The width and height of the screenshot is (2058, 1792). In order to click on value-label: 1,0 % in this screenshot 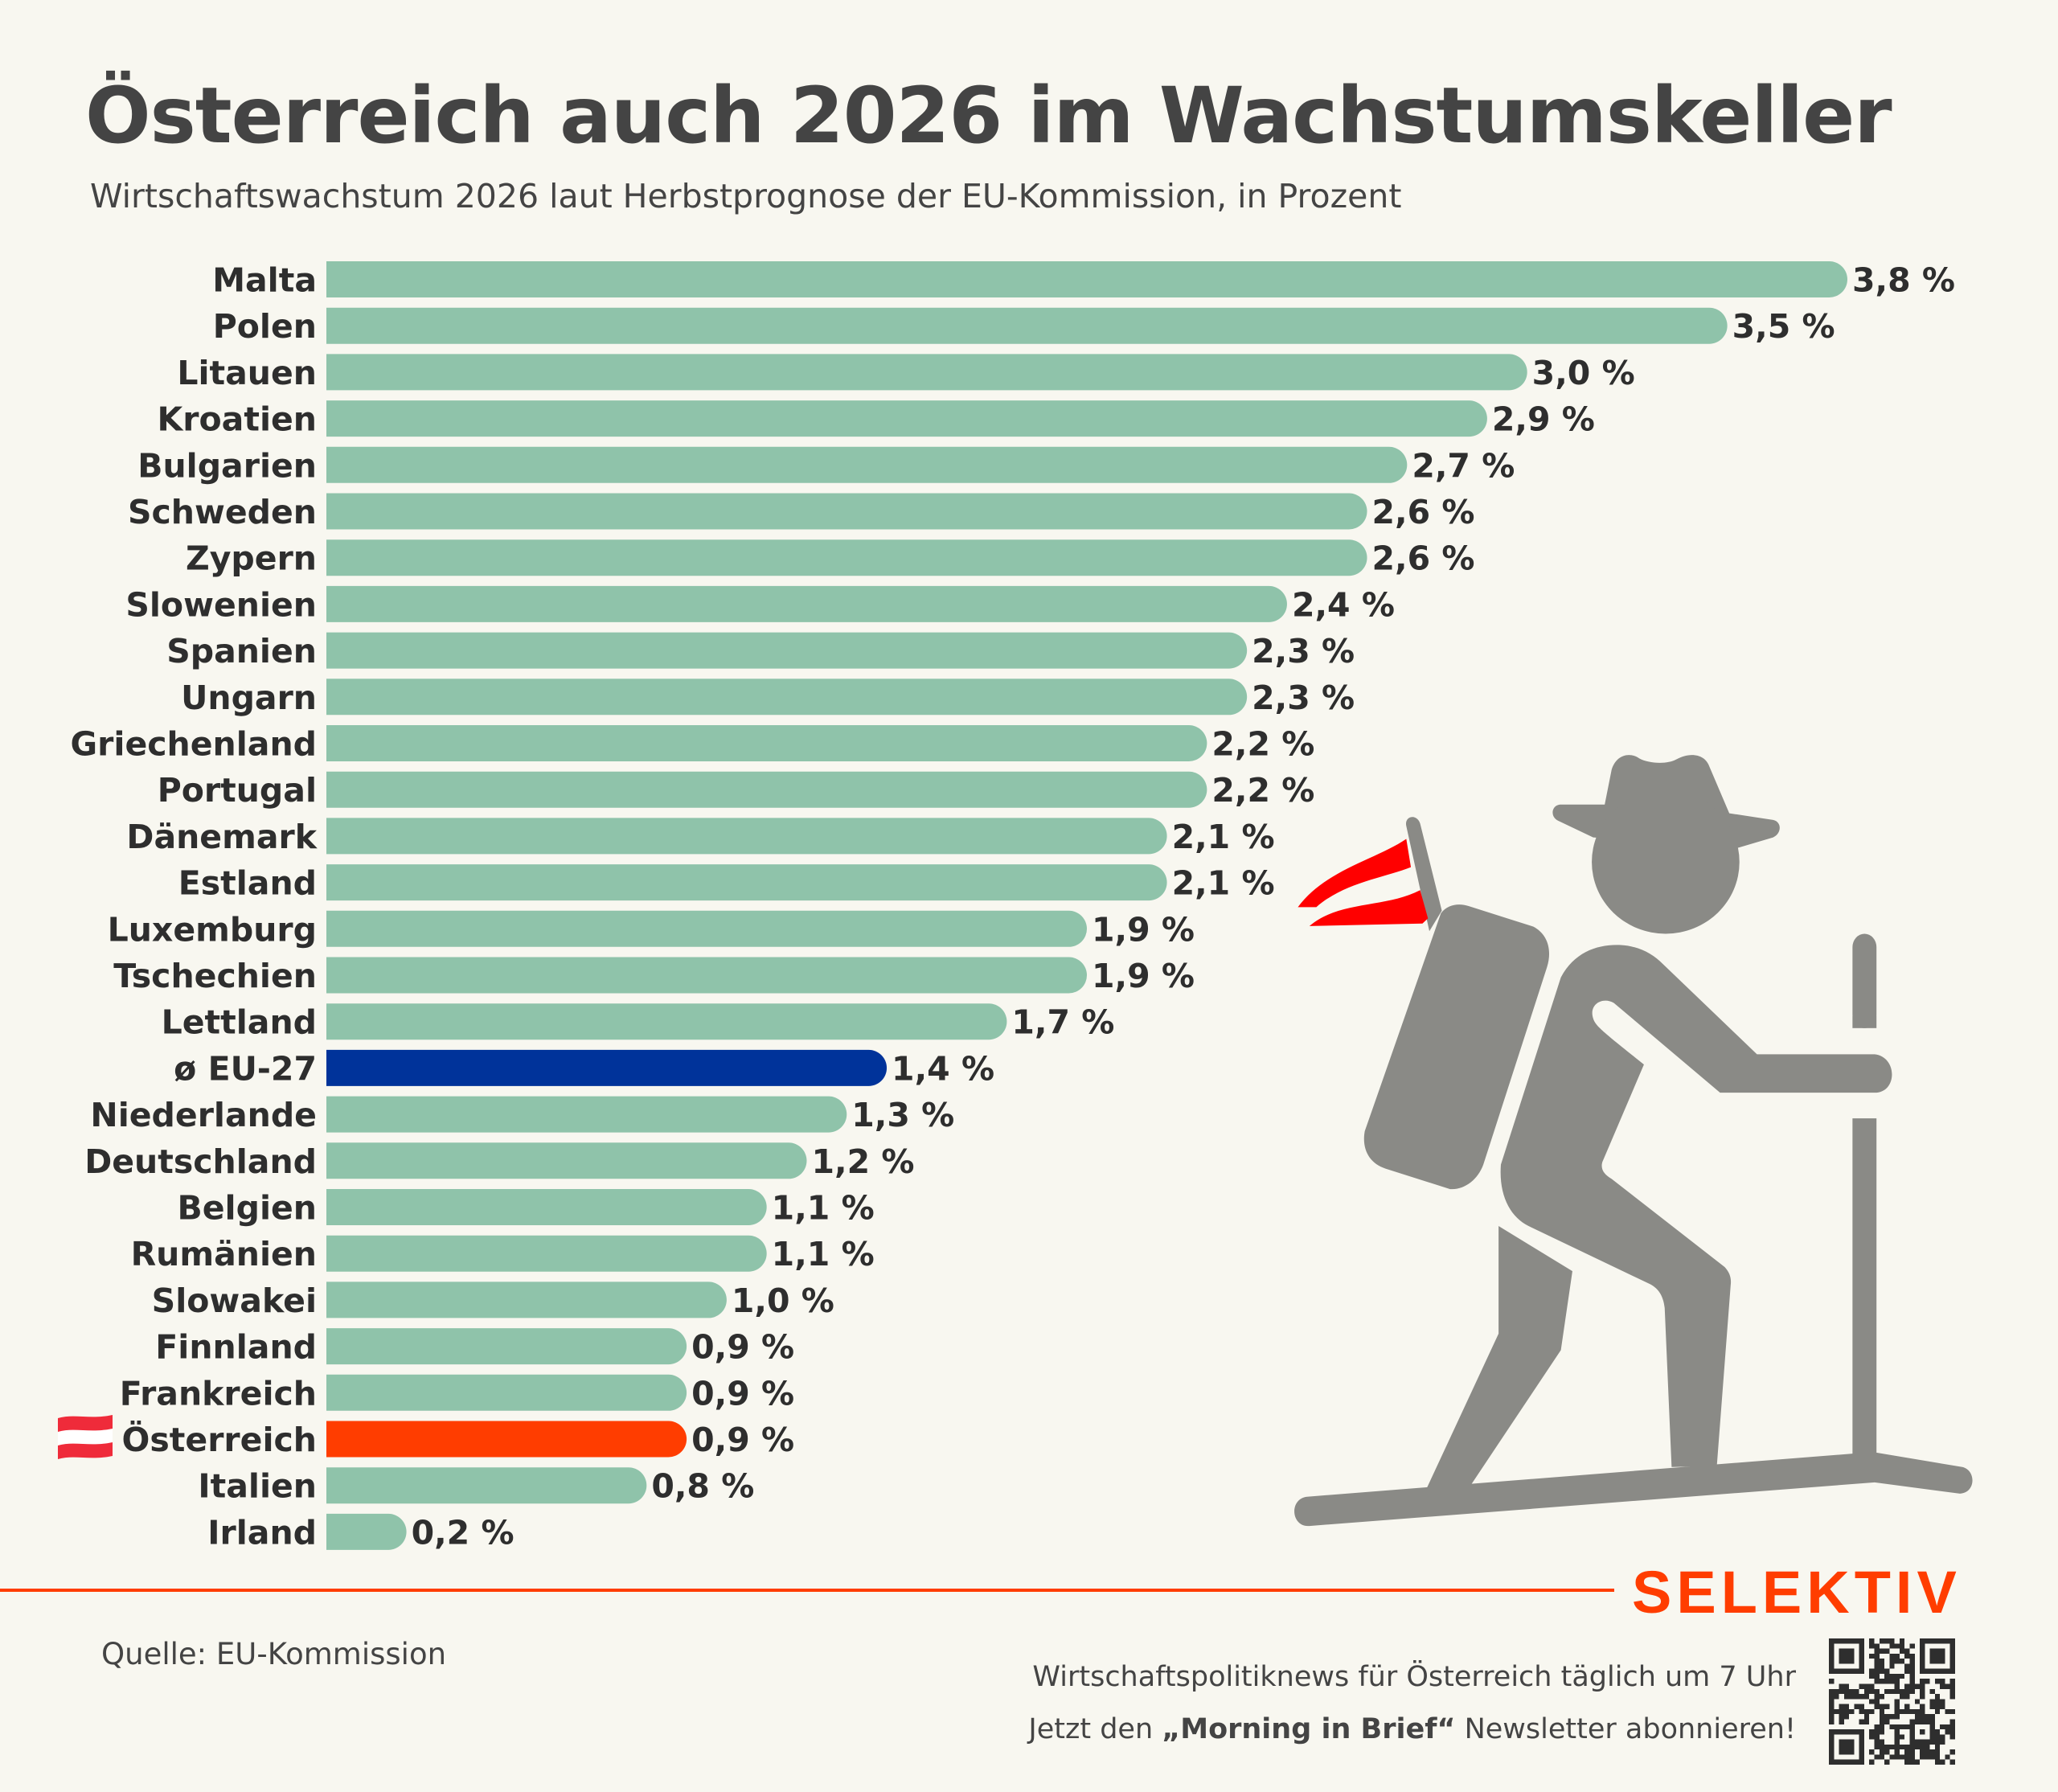, I will do `click(783, 1301)`.